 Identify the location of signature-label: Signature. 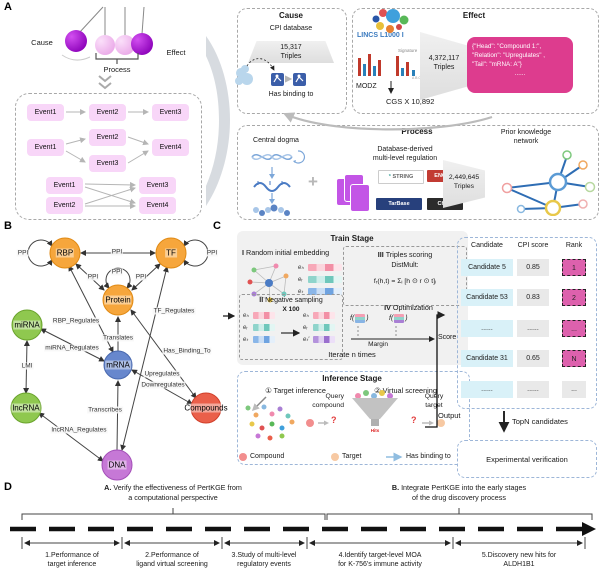
(408, 50).